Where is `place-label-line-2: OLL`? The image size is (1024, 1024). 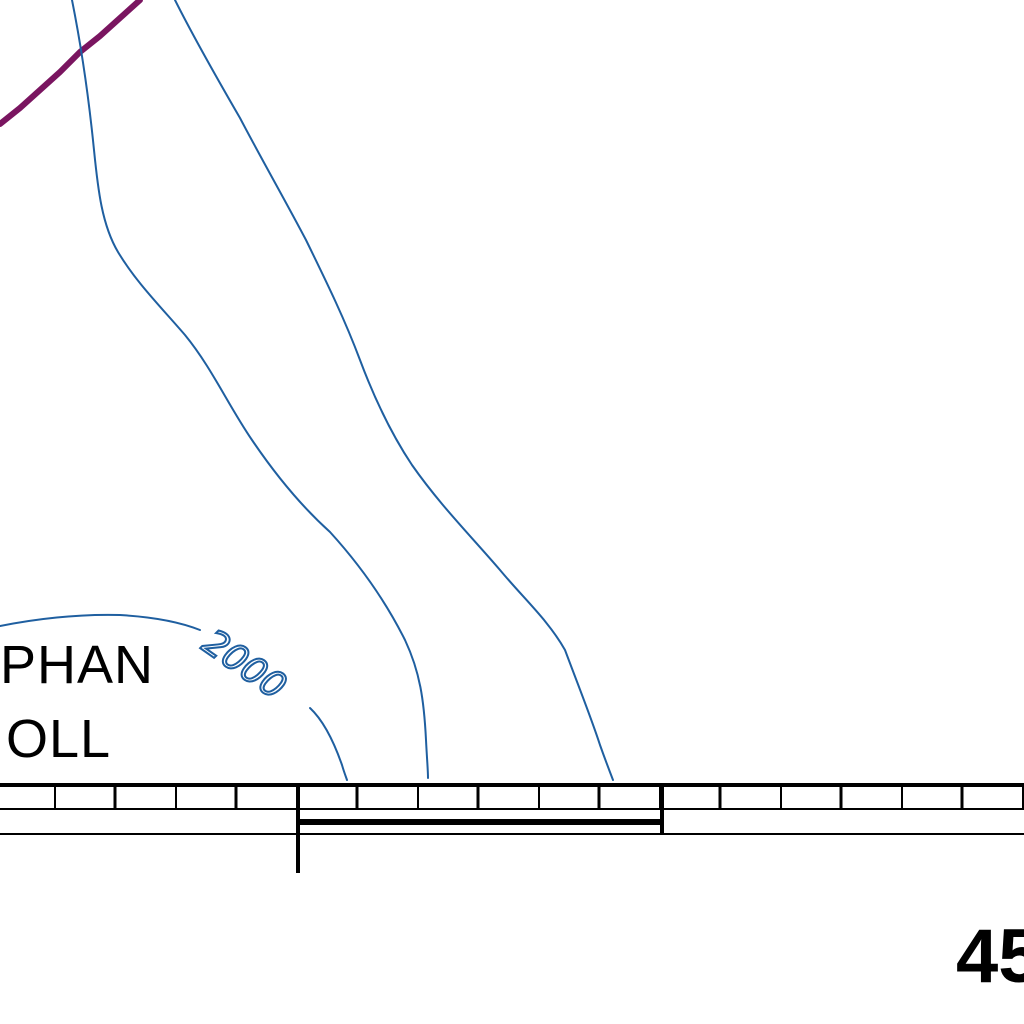 place-label-line-2: OLL is located at coordinates (58, 739).